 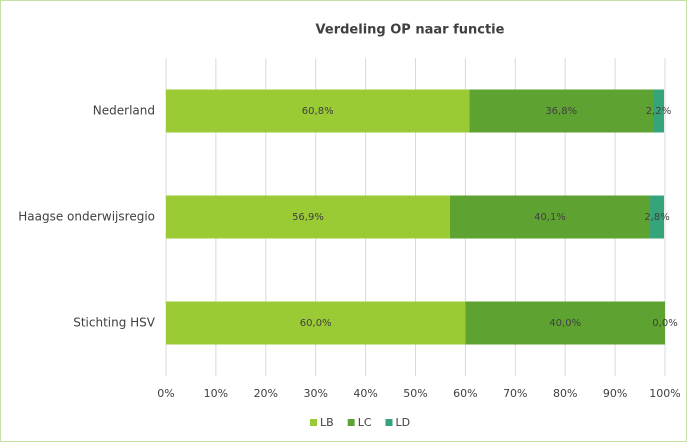 I want to click on x-tick-label: 60%, so click(x=465, y=393).